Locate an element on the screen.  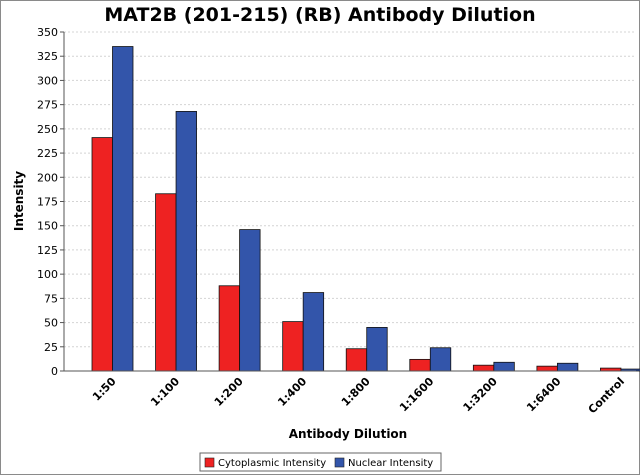
y-tick-label: 150 is located at coordinates (47, 226).